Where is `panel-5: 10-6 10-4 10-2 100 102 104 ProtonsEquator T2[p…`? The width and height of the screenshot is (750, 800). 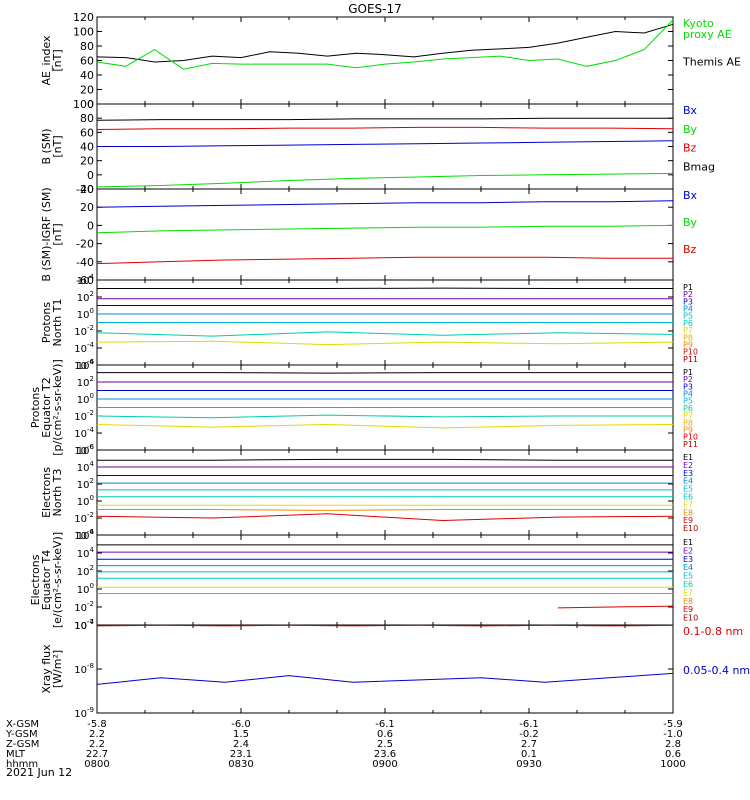 panel-5: 10-6 10-4 10-2 100 102 104 ProtonsEquator T2[p… is located at coordinates (363, 407).